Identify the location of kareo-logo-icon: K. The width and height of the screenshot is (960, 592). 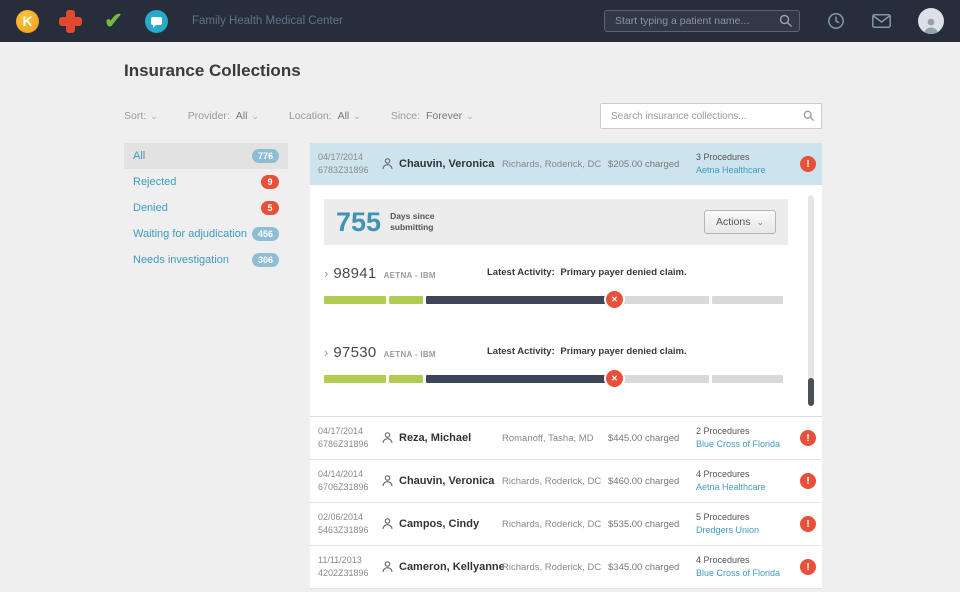
(27, 21).